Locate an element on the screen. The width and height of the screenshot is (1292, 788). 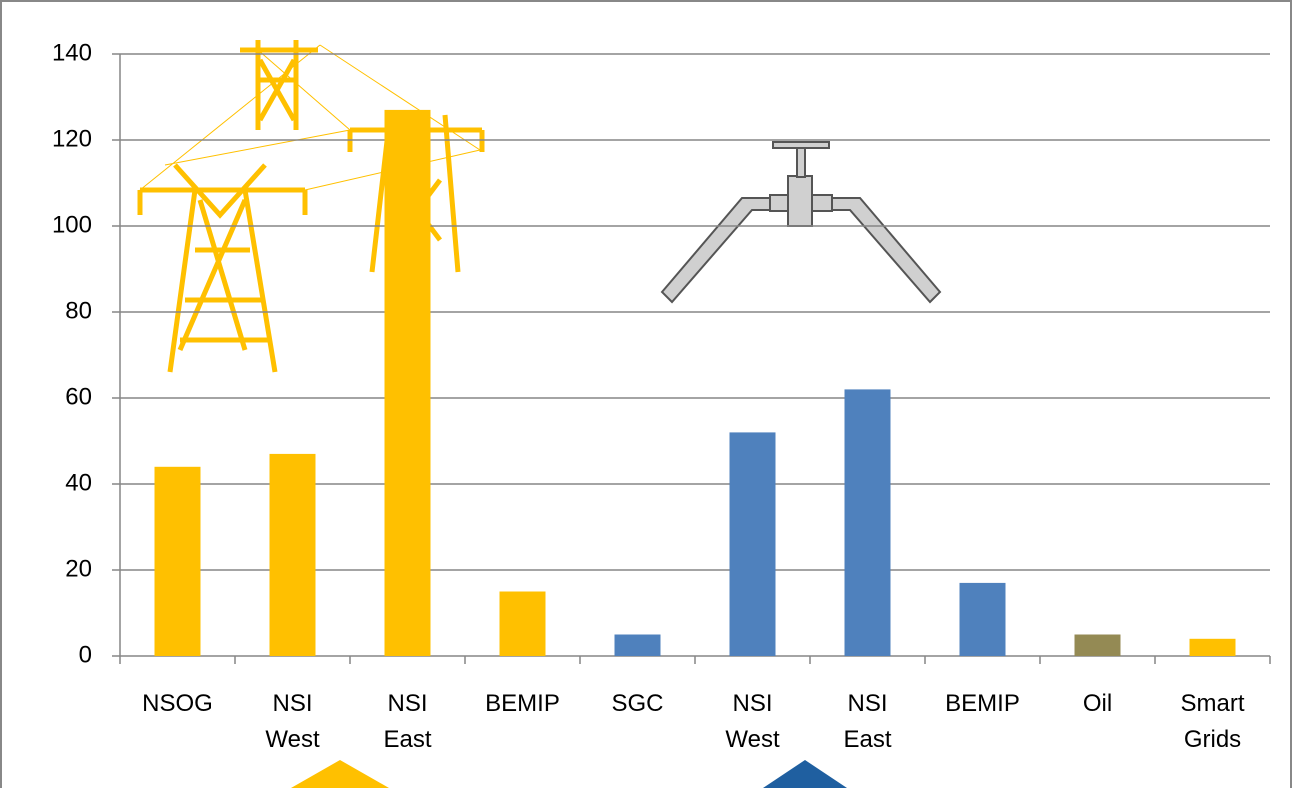
pylon-icon is located at coordinates (311, 206).